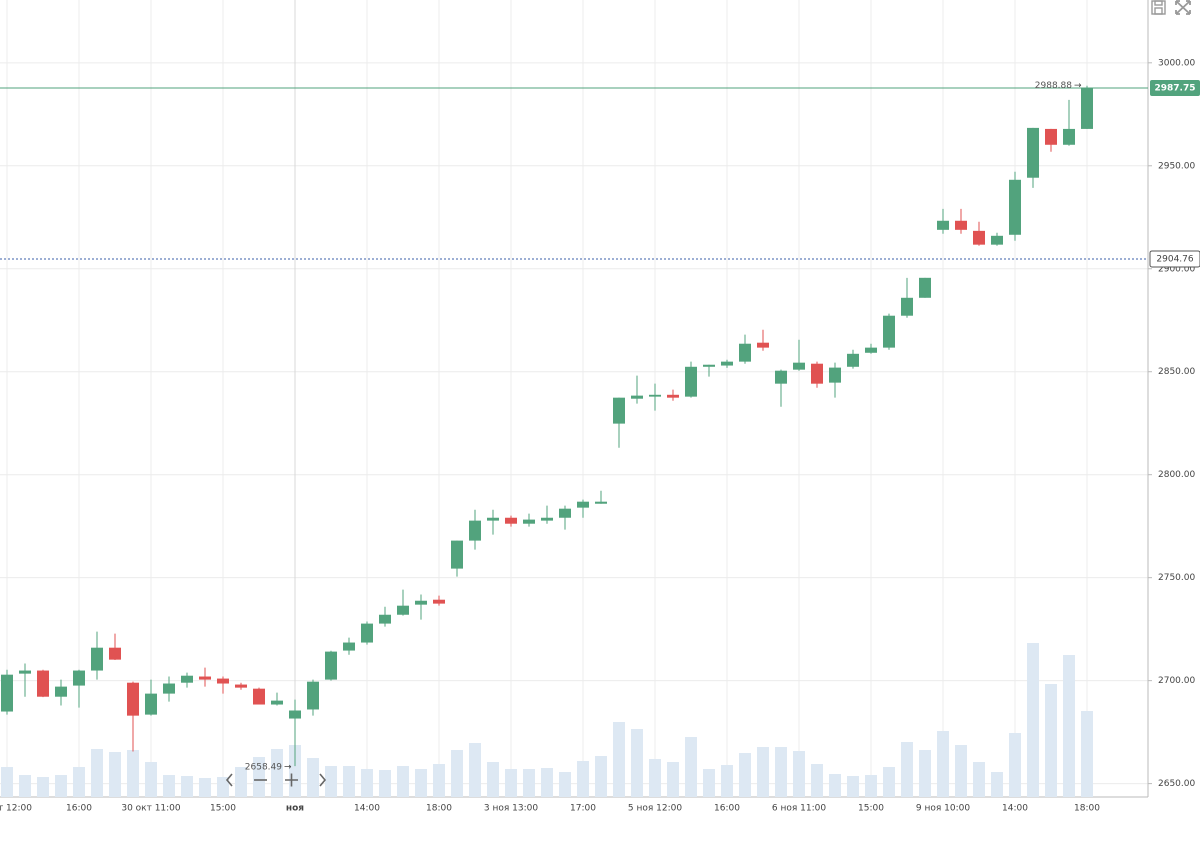 This screenshot has width=1200, height=841. Describe the element at coordinates (229, 780) in the screenshot. I see `scroll-left` at that location.